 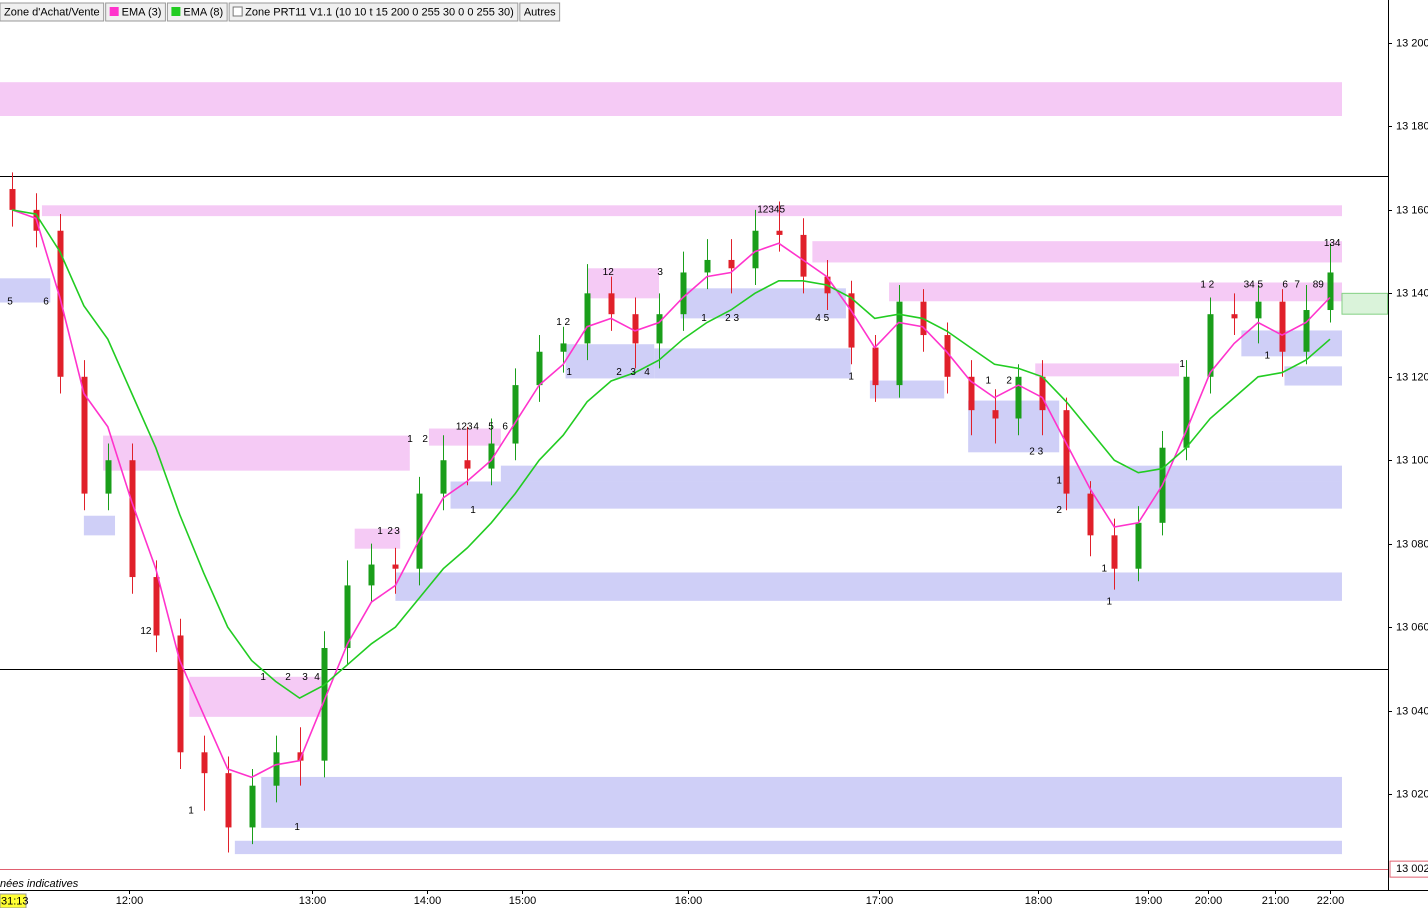 What do you see at coordinates (1412, 377) in the screenshot?
I see `y-tick-label: 13 120` at bounding box center [1412, 377].